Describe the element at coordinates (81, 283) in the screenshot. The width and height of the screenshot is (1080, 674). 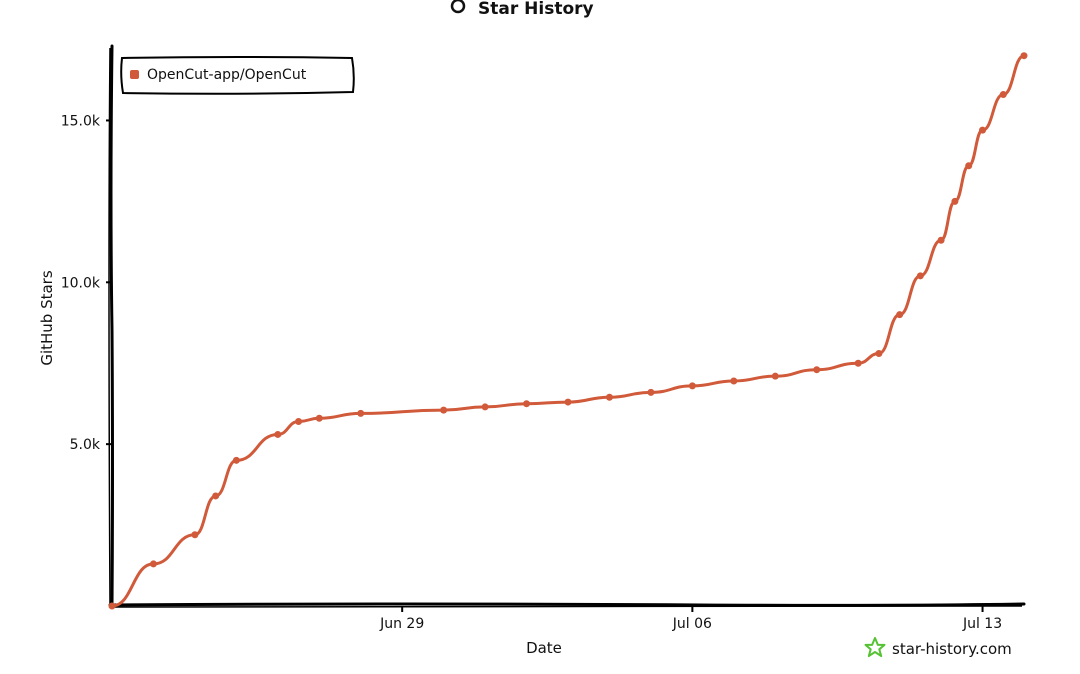
I see `y-tick-label: 10.0k` at that location.